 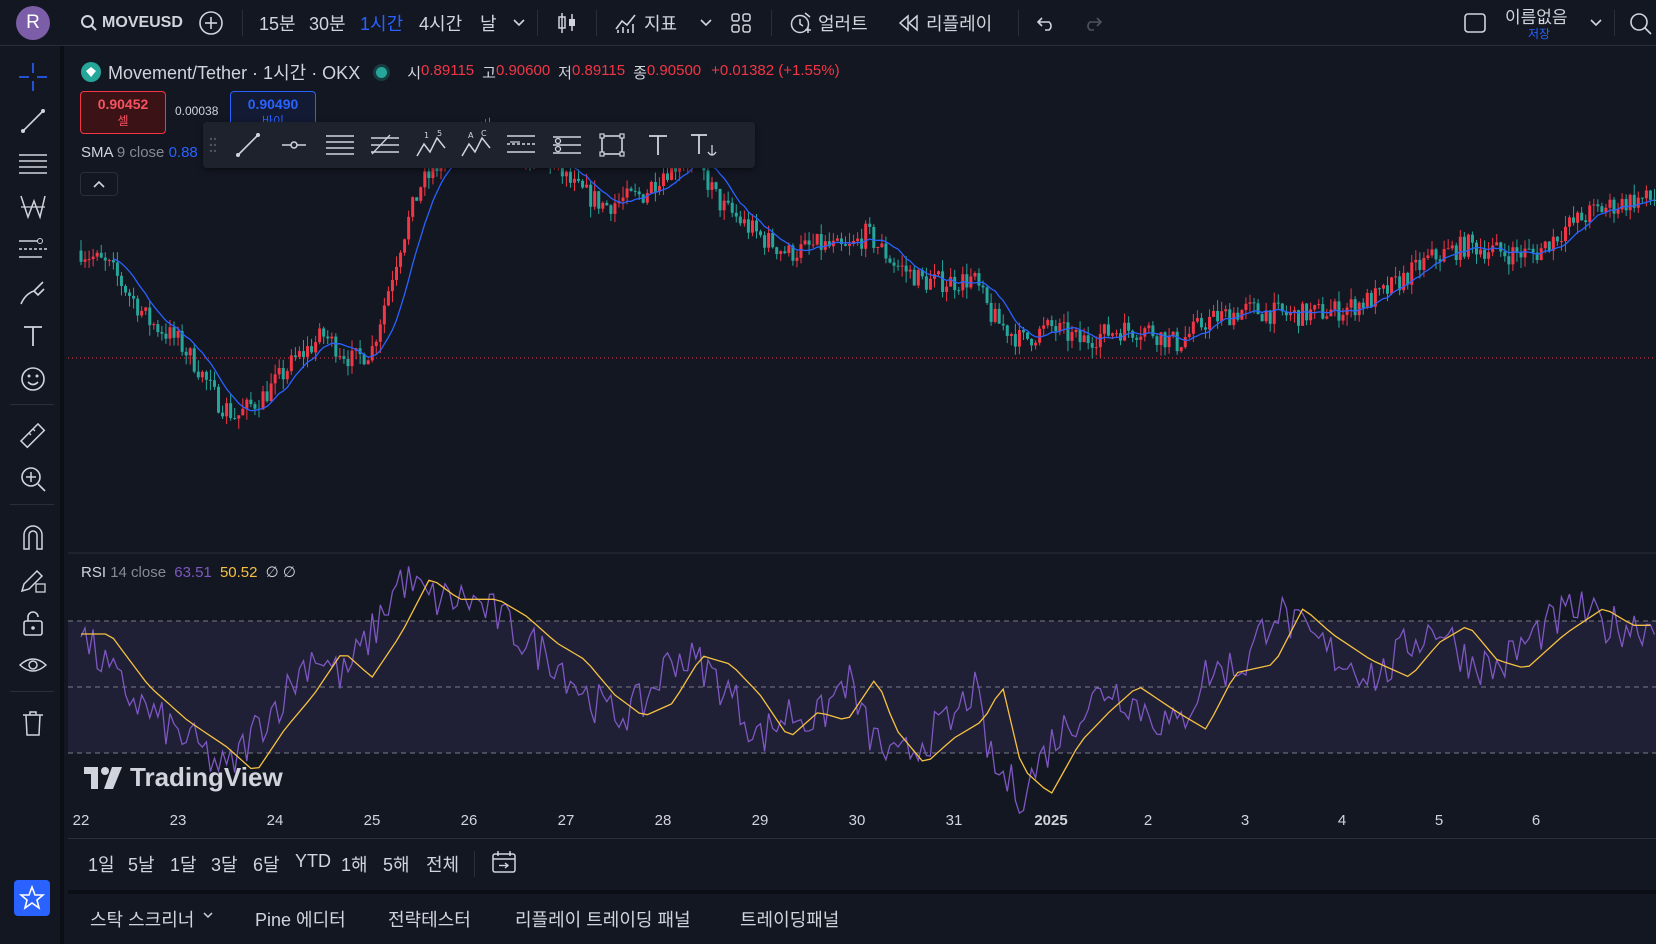 What do you see at coordinates (101, 865) in the screenshot?
I see `range-1d: 1일` at bounding box center [101, 865].